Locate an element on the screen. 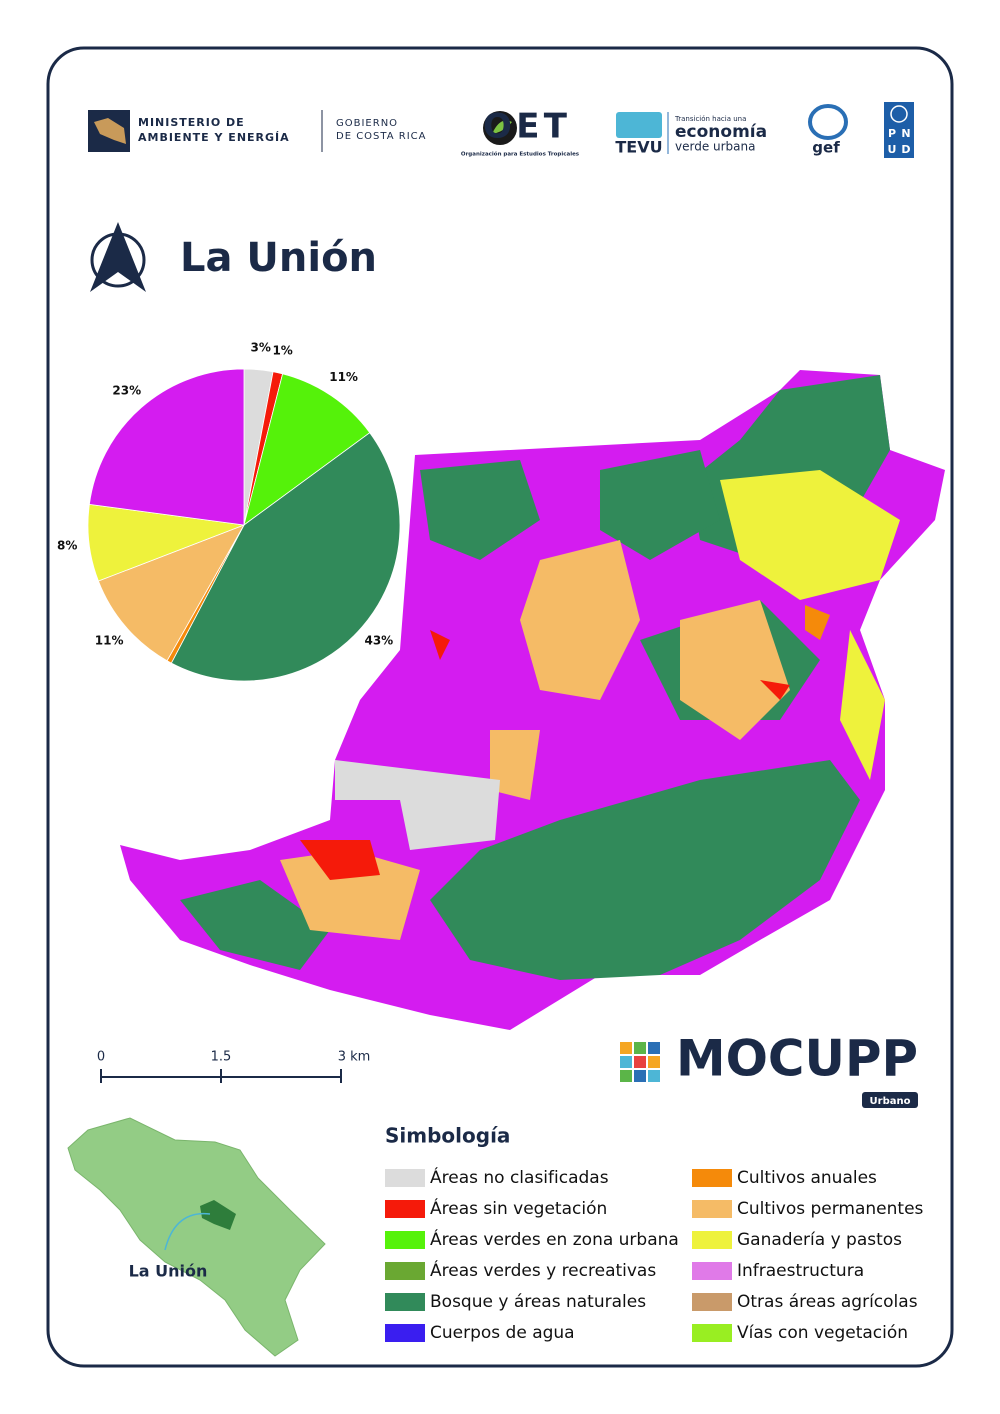 The height and width of the screenshot is (1414, 1000). tevu-icon is located at coordinates (639, 125).